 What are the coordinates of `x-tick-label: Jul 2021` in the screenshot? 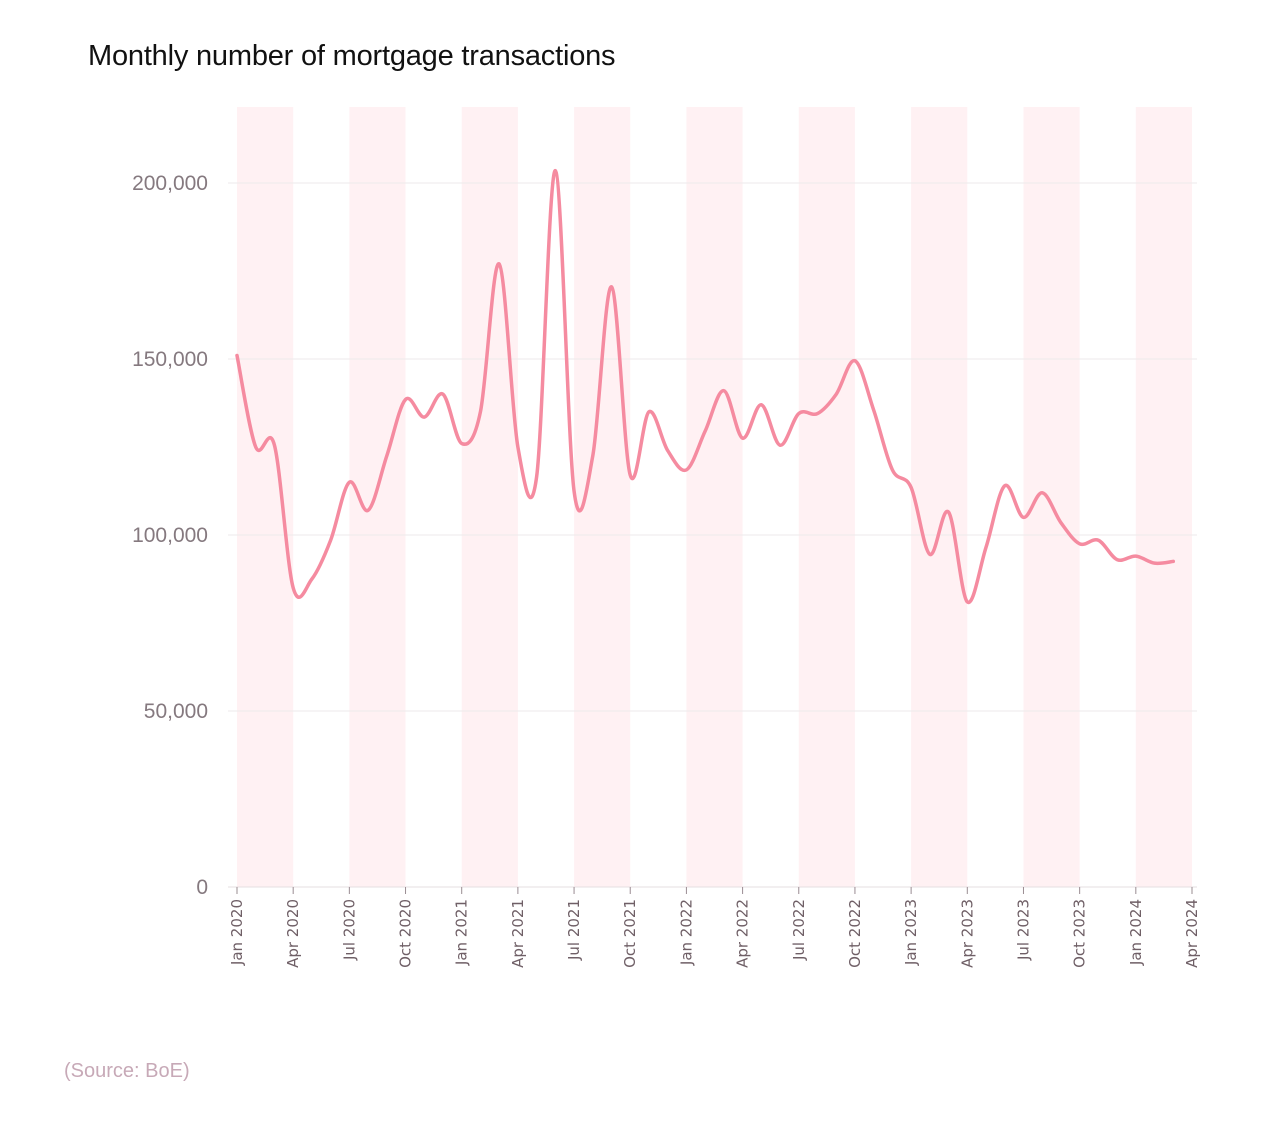 It's located at (574, 930).